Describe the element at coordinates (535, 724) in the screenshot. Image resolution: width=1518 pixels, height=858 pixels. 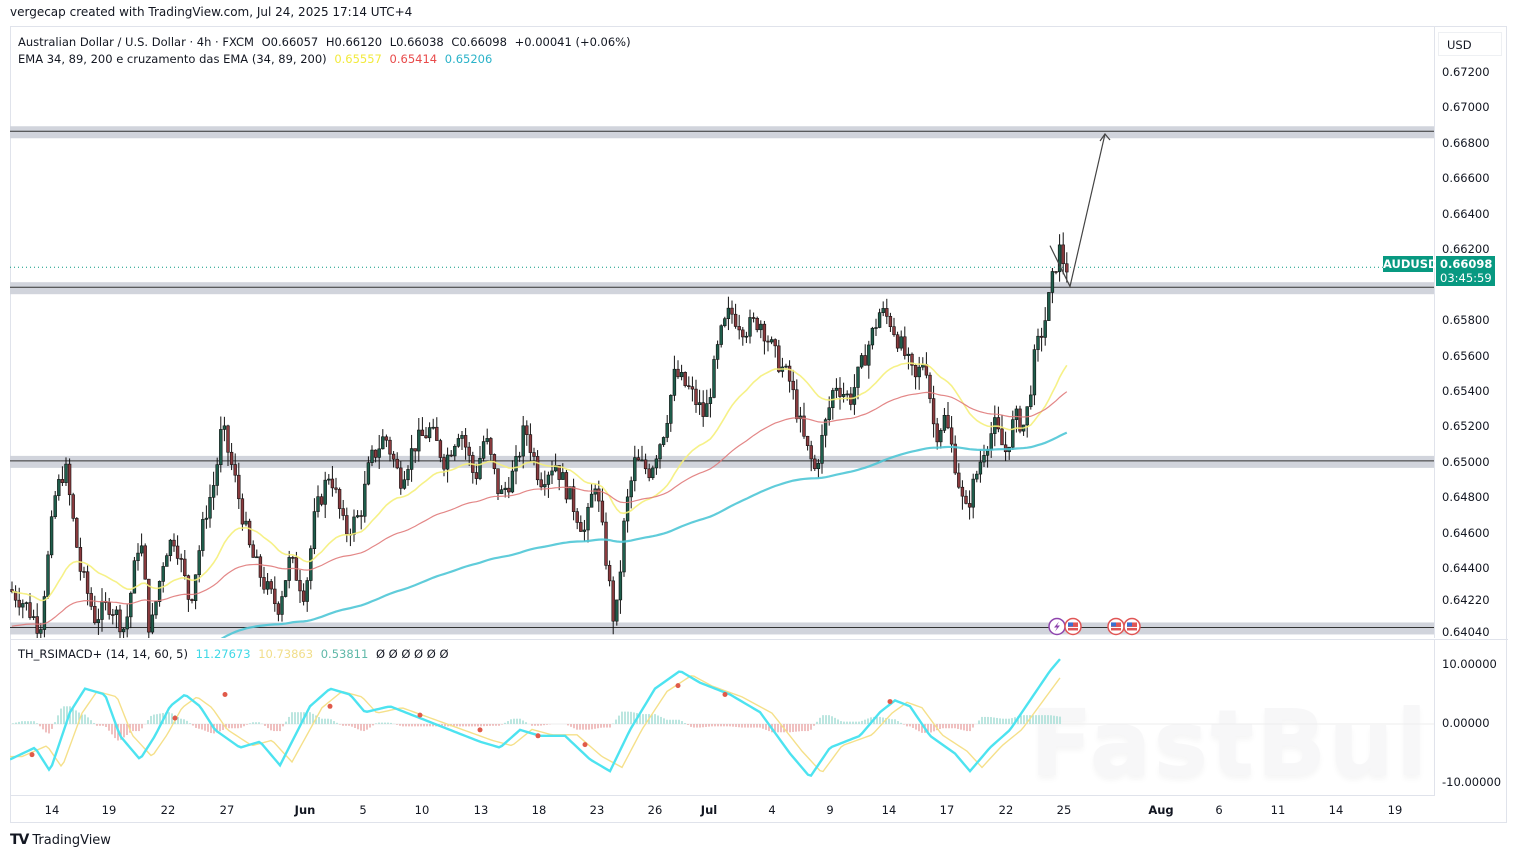
I see `signal-line` at that location.